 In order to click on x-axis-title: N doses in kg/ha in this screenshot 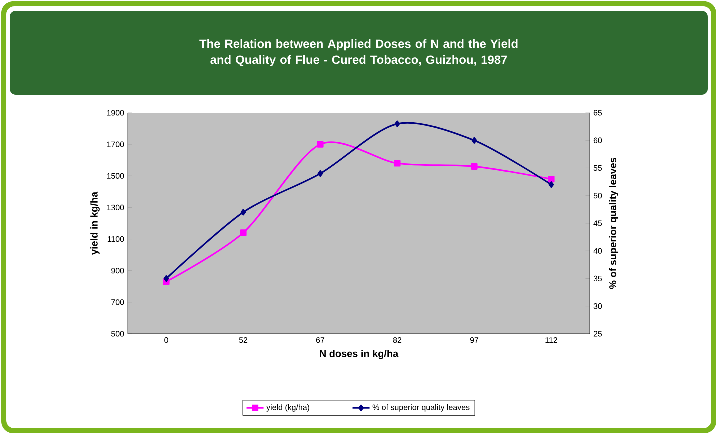, I will do `click(359, 355)`.